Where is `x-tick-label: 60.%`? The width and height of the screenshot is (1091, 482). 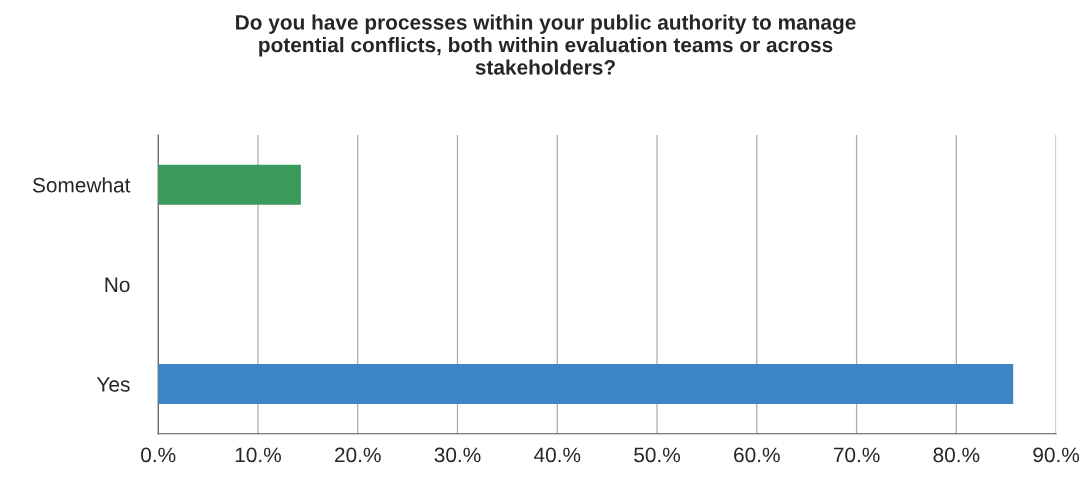 x-tick-label: 60.% is located at coordinates (757, 455).